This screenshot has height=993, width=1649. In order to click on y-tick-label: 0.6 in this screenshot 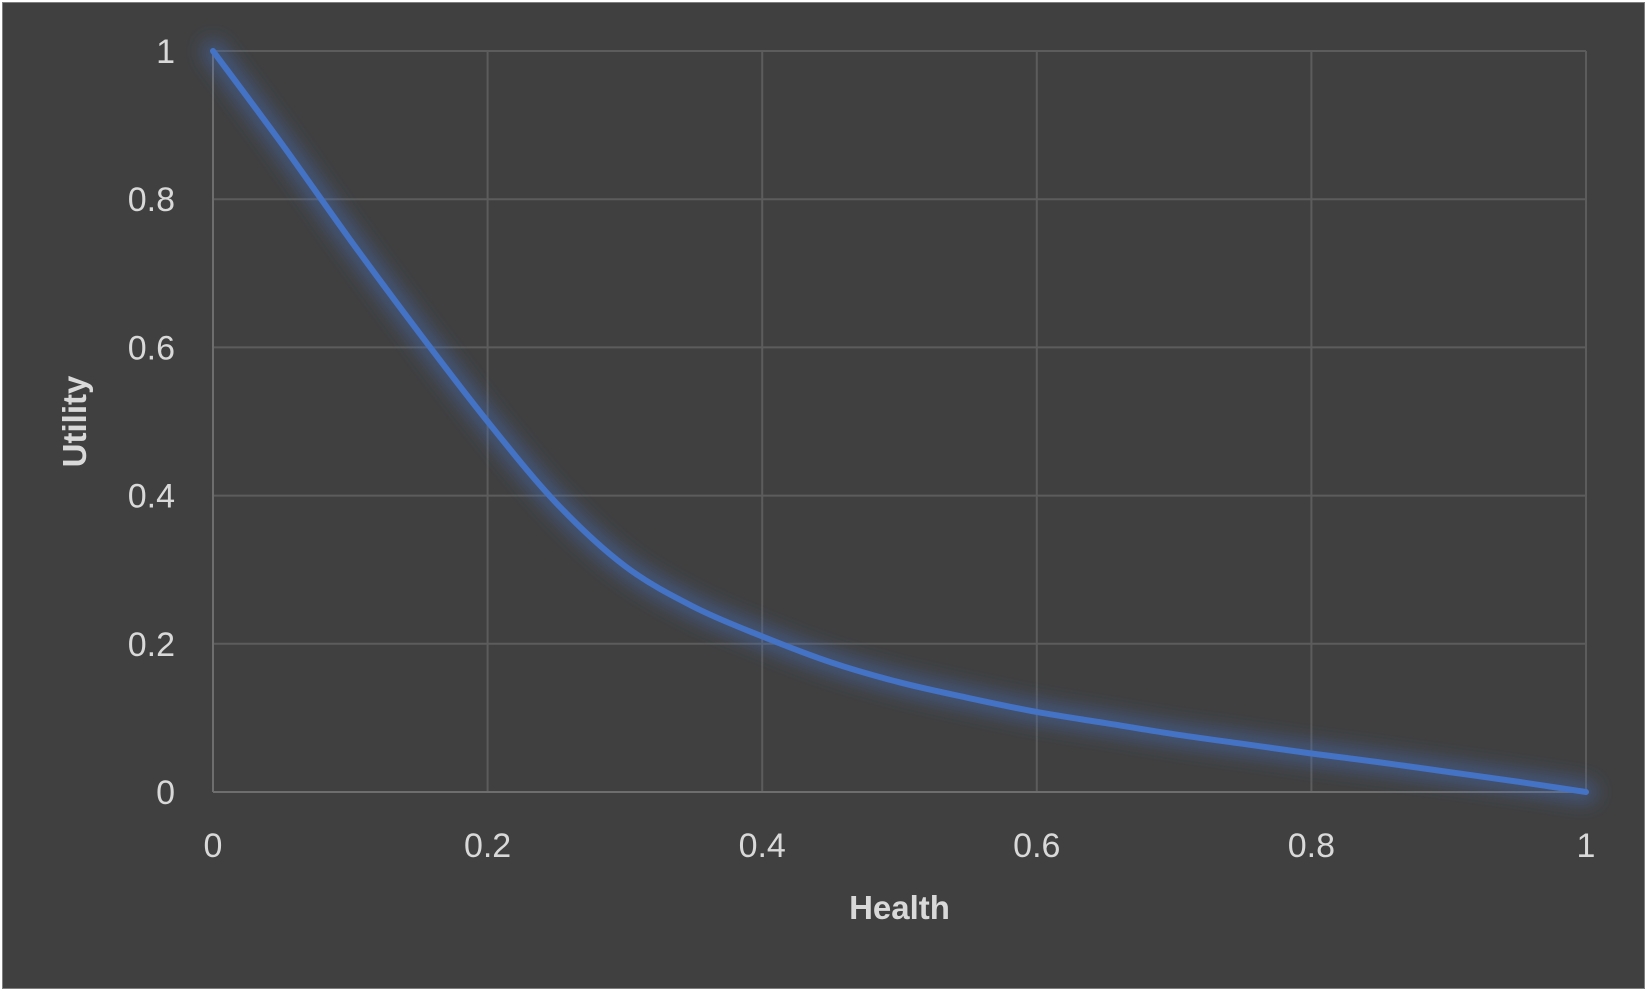, I will do `click(151, 348)`.